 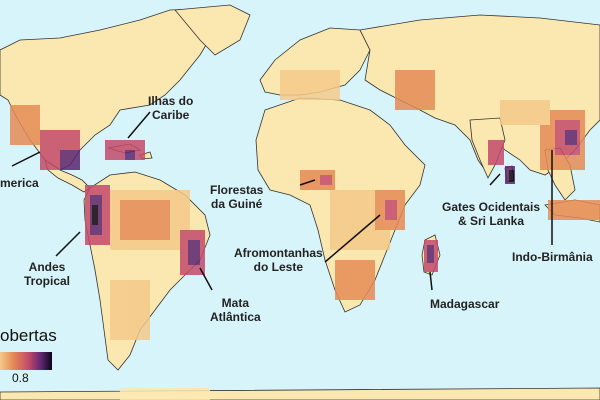 I want to click on label-afromontanhas-do-leste: Afromontanhas do Leste, so click(x=278, y=260).